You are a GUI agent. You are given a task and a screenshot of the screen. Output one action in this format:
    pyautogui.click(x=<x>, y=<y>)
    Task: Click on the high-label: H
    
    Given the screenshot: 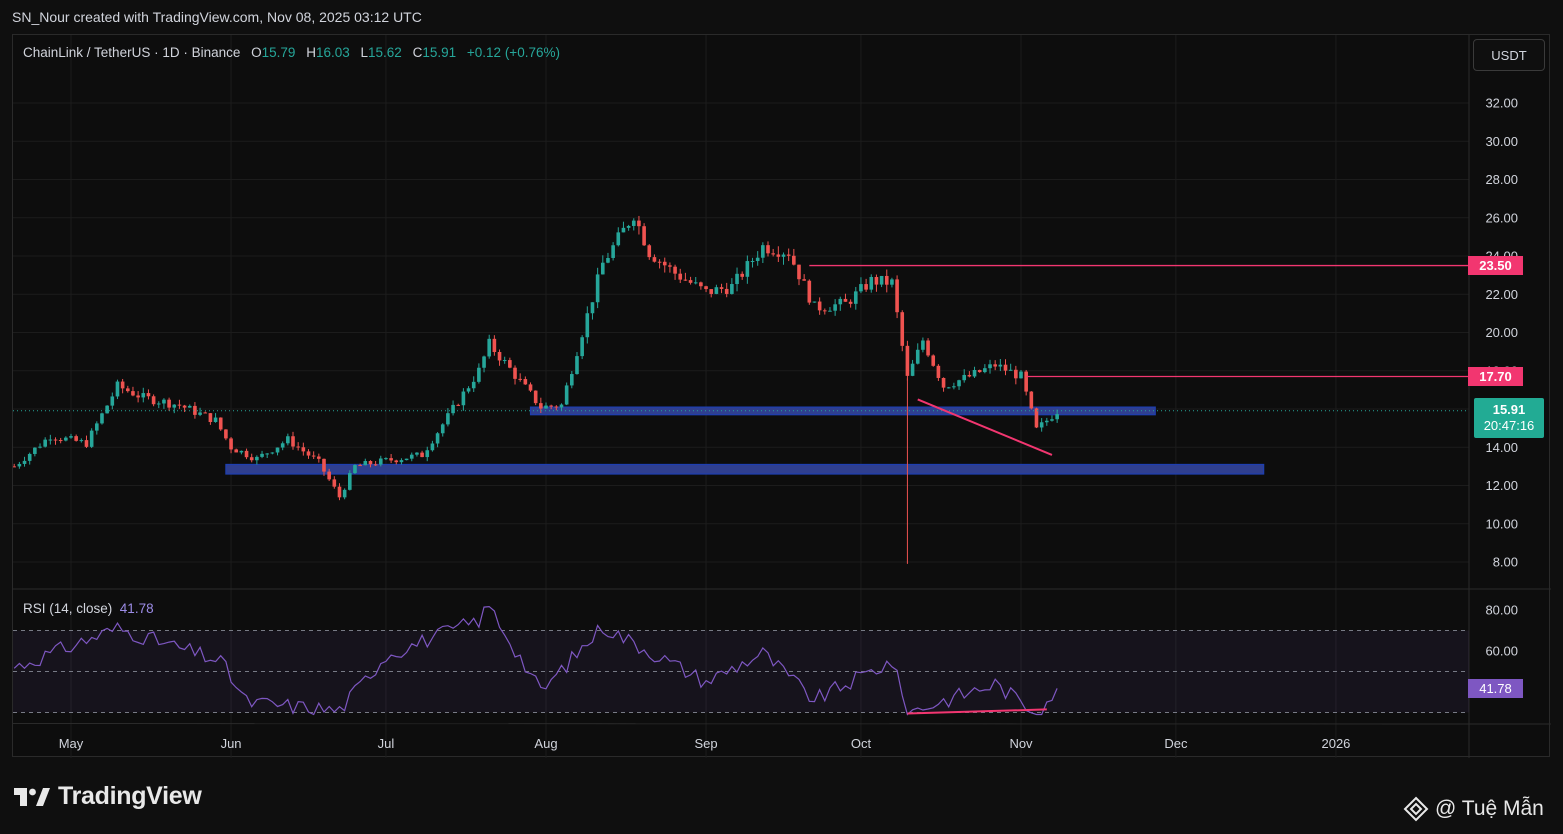 What is the action you would take?
    pyautogui.click(x=311, y=52)
    